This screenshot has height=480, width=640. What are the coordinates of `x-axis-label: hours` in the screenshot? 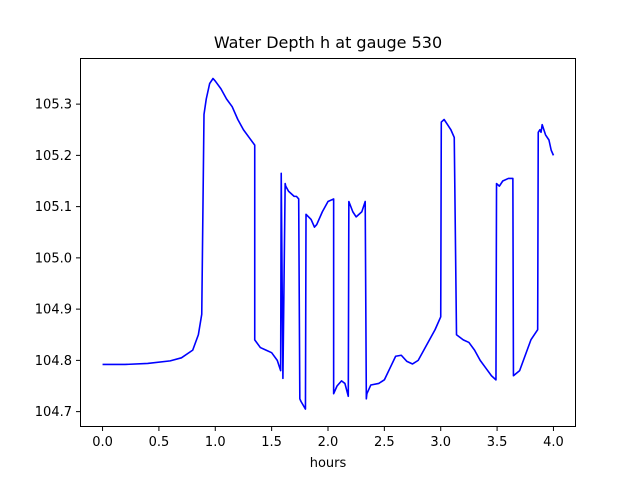 It's located at (328, 463).